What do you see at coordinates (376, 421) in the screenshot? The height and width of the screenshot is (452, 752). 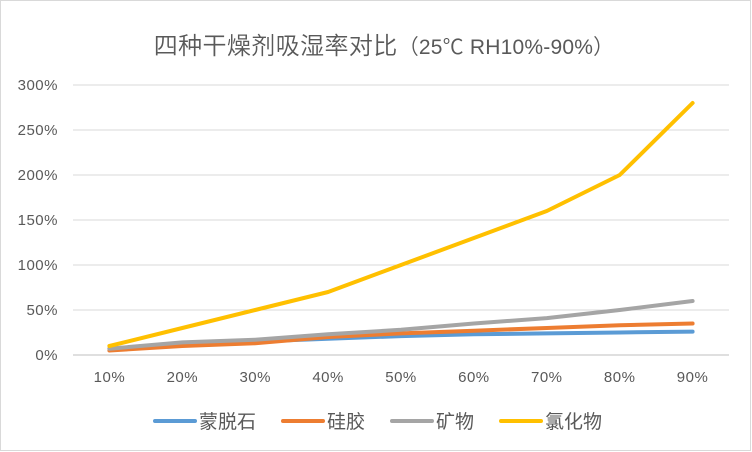 I see `legend: 蒙脱石 硅胶 矿物 氯化物` at bounding box center [376, 421].